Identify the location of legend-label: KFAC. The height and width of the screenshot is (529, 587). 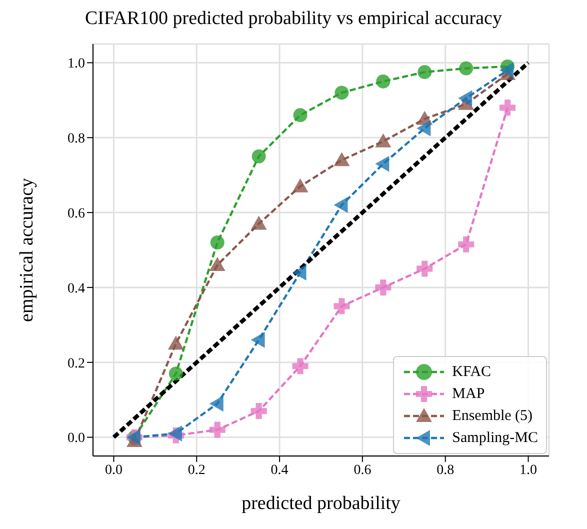
(472, 372).